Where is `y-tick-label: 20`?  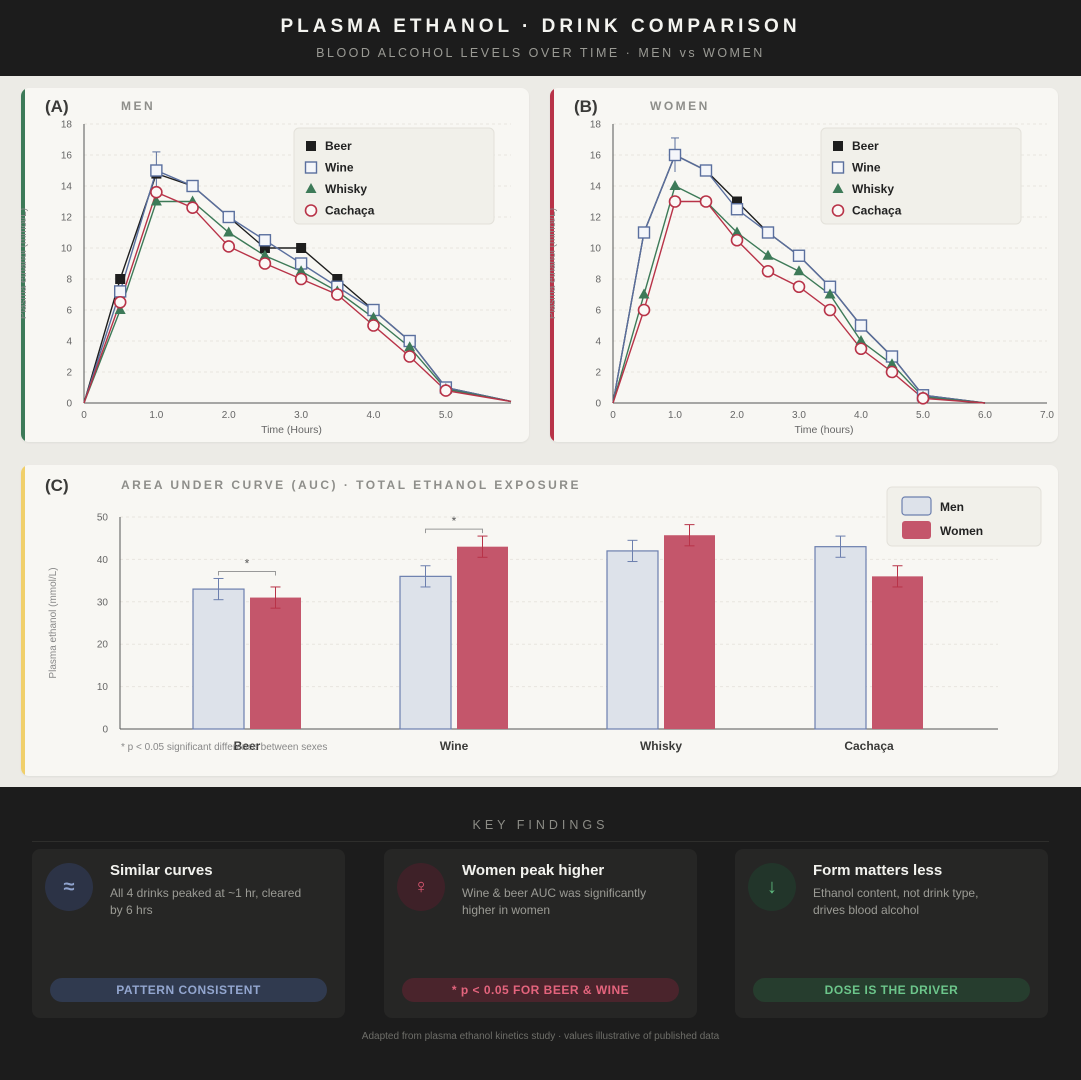
y-tick-label: 20 is located at coordinates (103, 645).